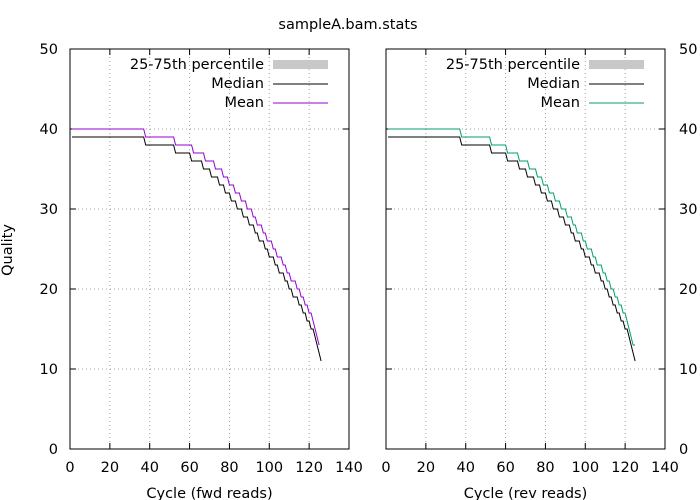  I want to click on x-axis-label: Cycle (fwd reads), so click(209, 493).